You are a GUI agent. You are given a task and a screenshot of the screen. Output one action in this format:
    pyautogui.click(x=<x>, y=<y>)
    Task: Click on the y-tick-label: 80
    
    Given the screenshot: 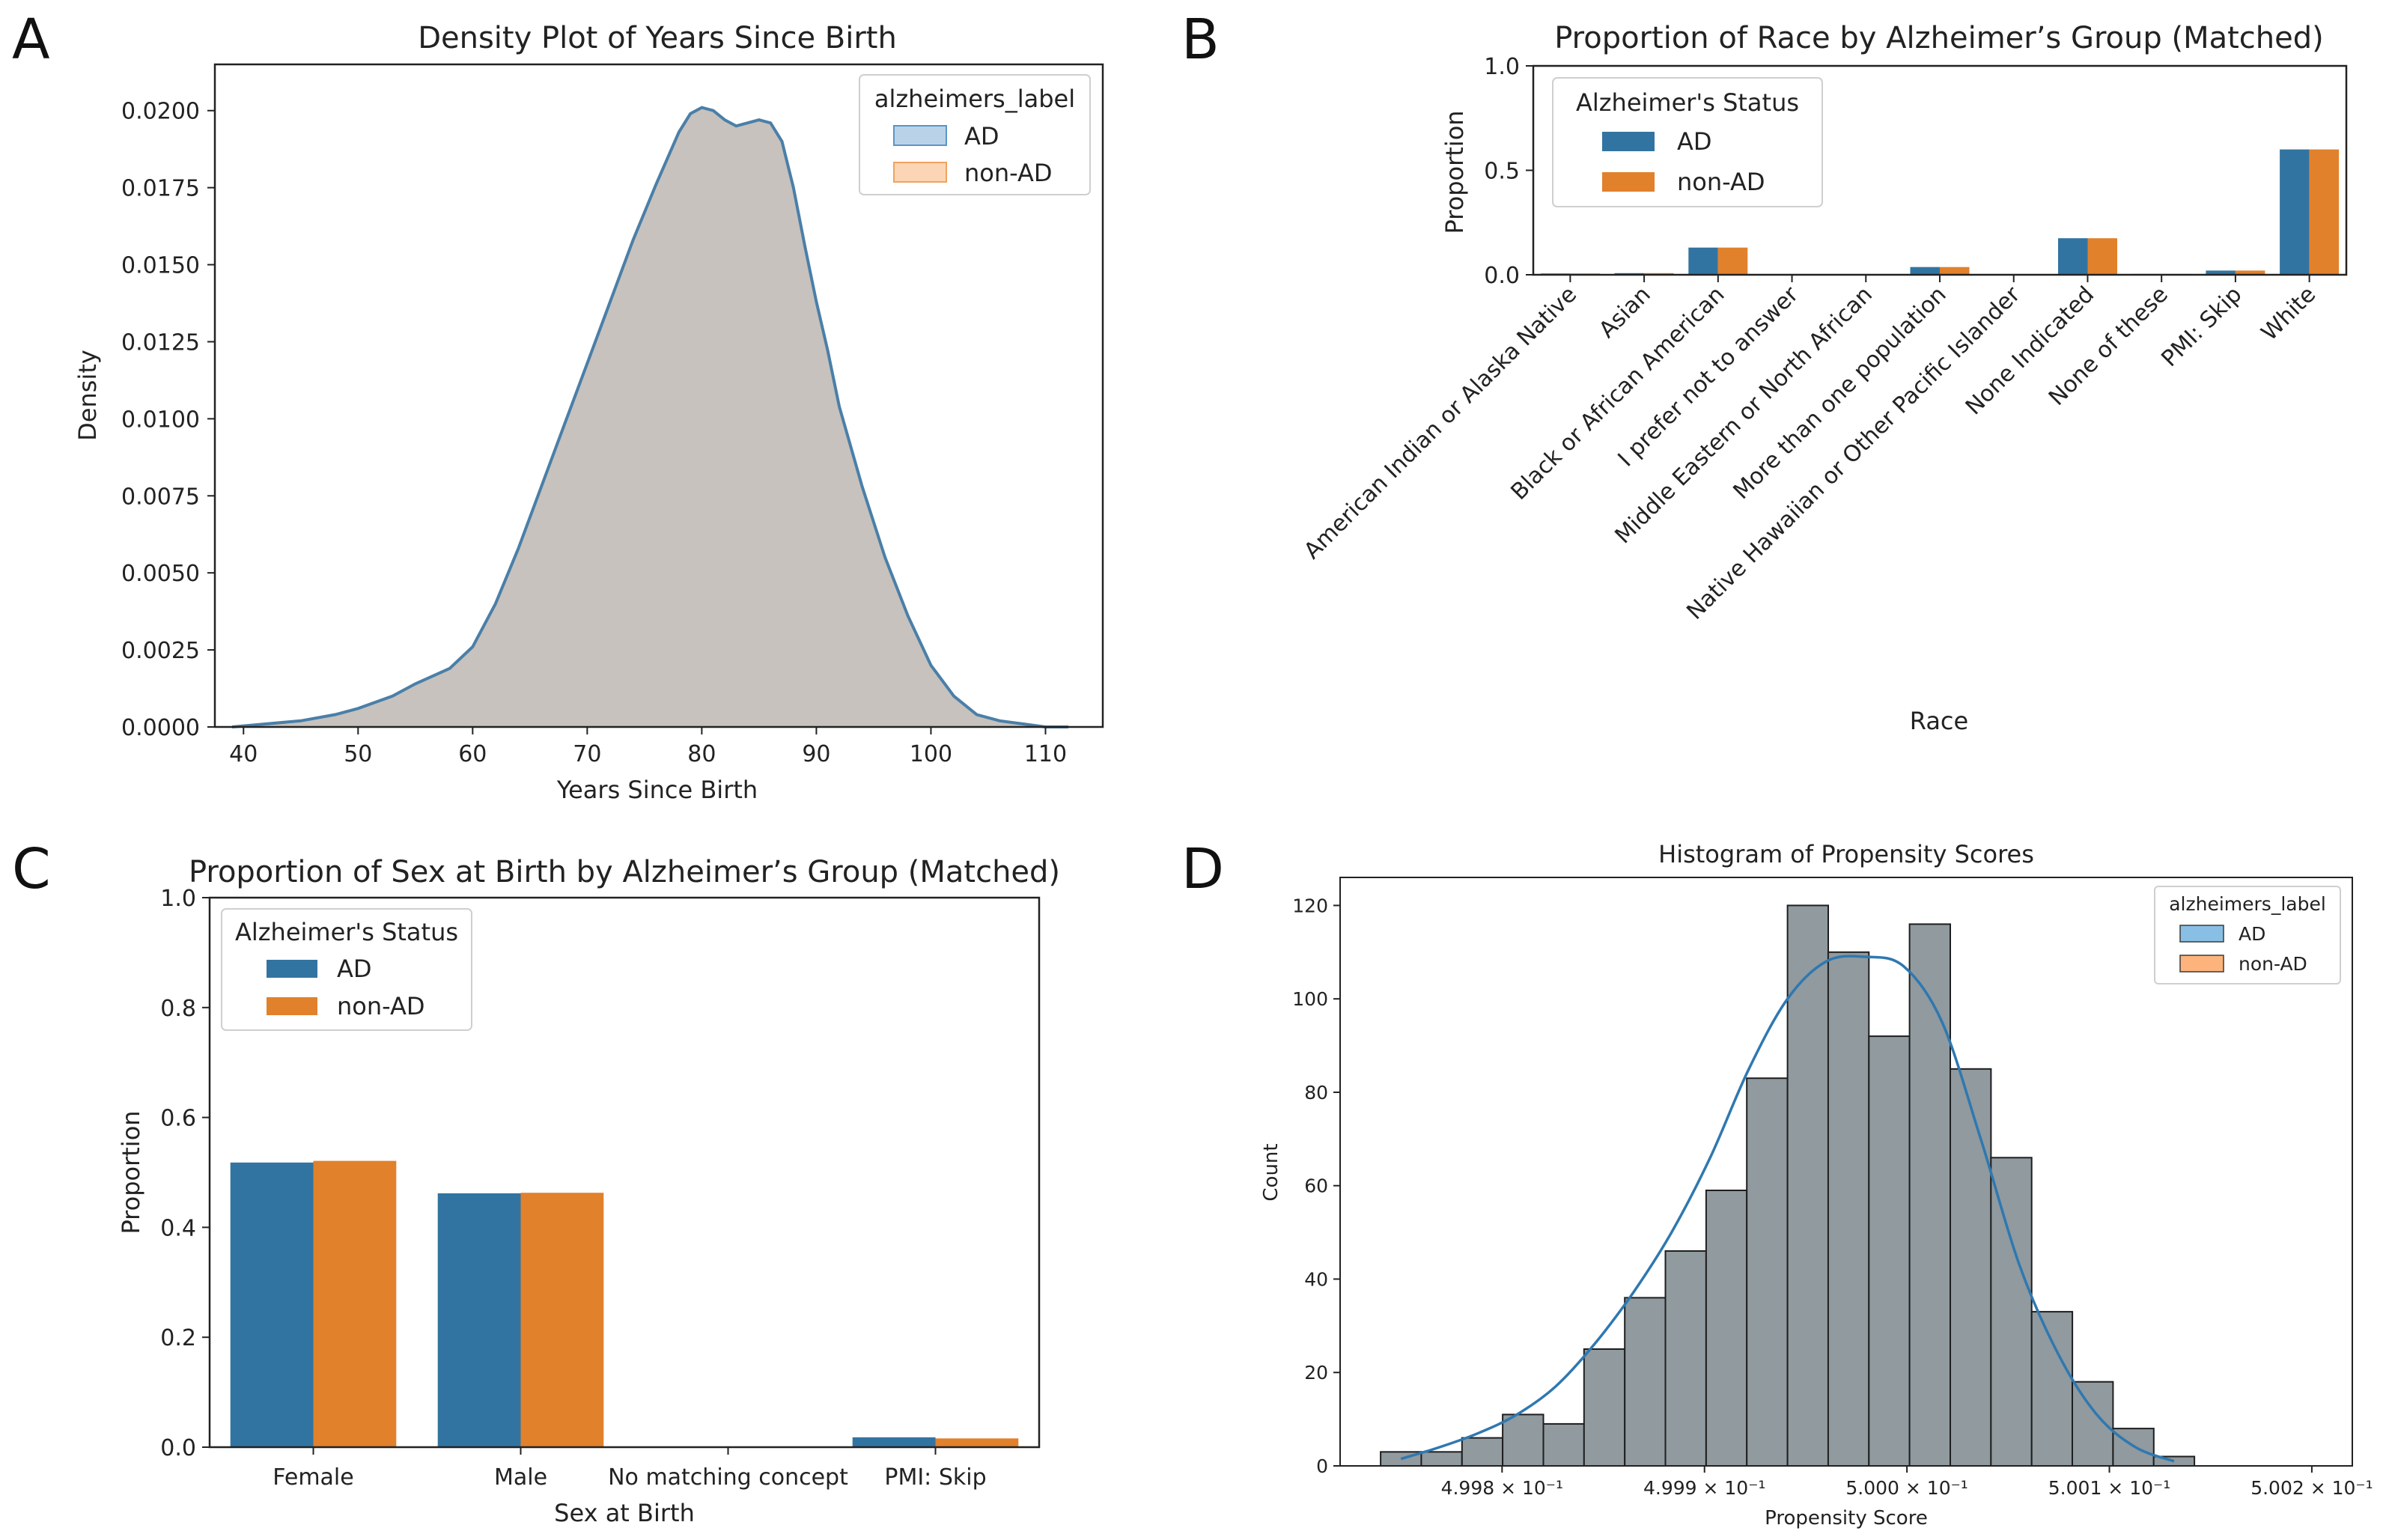 What is the action you would take?
    pyautogui.click(x=1316, y=1093)
    